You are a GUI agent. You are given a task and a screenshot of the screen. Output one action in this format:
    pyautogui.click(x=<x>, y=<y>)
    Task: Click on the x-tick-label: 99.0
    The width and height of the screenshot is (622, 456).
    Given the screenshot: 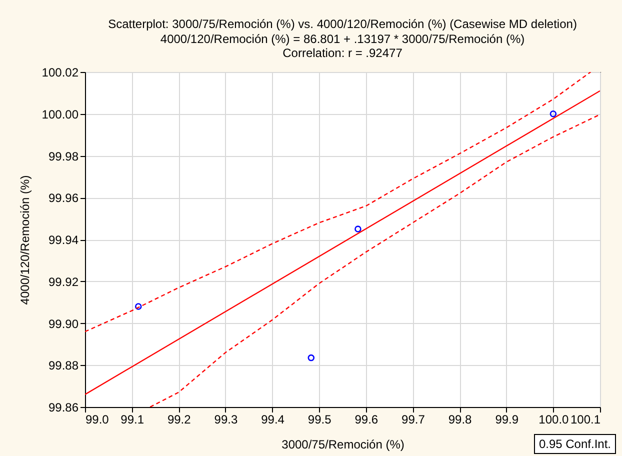 What is the action you would take?
    pyautogui.click(x=98, y=419)
    